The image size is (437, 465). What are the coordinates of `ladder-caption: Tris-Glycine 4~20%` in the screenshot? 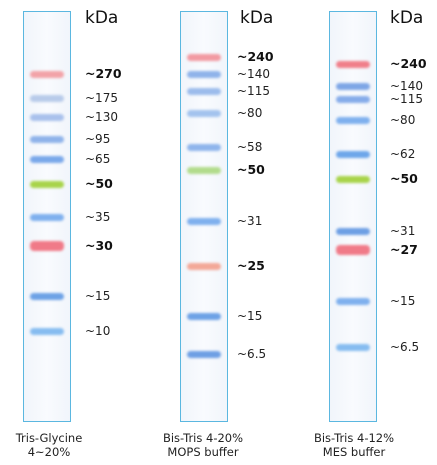 It's located at (54, 445).